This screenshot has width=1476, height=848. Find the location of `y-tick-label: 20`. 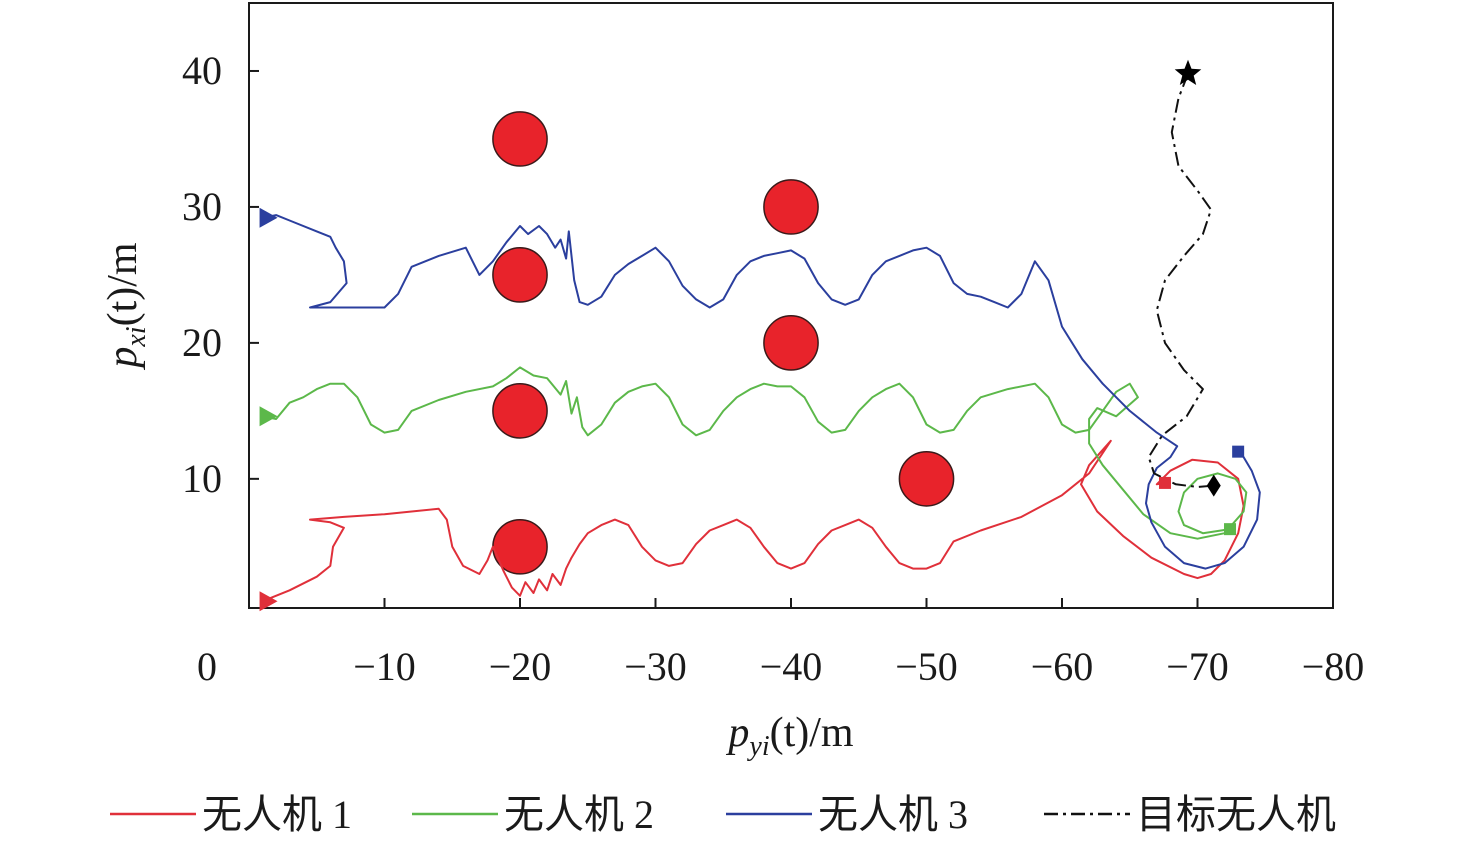

y-tick-label: 20 is located at coordinates (202, 342).